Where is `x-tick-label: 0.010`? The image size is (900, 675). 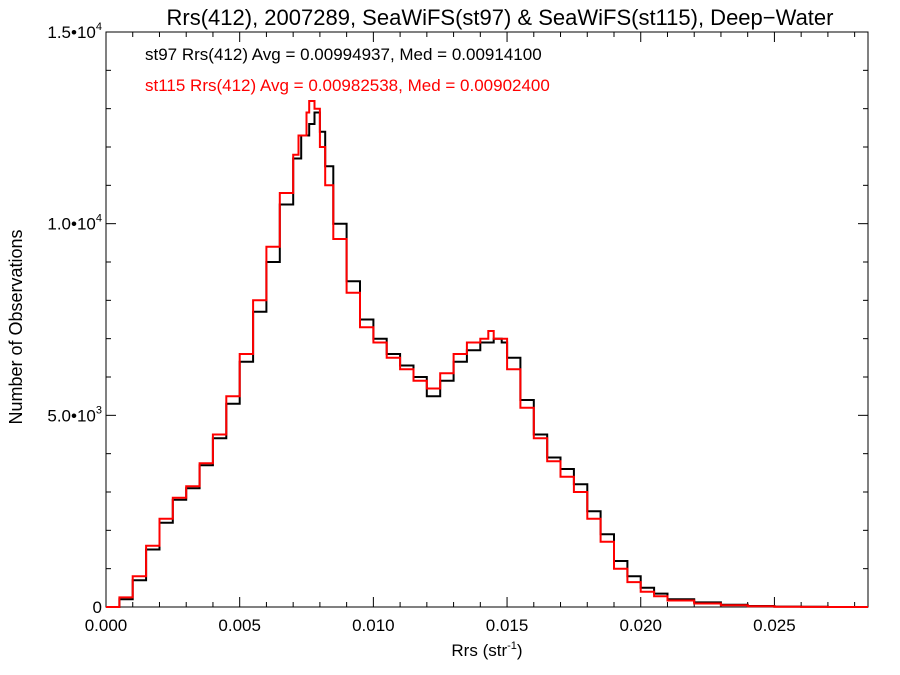 x-tick-label: 0.010 is located at coordinates (373, 625).